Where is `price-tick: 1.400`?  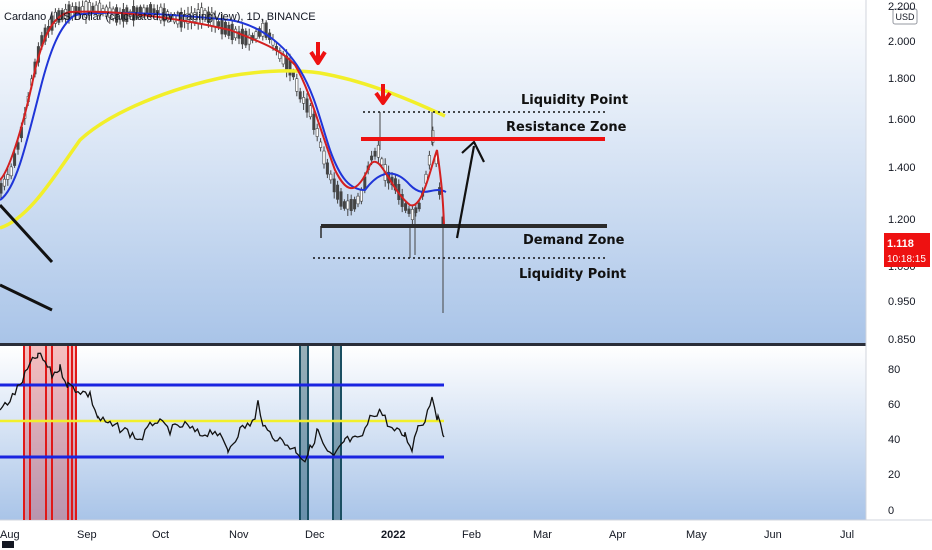 price-tick: 1.400 is located at coordinates (902, 168).